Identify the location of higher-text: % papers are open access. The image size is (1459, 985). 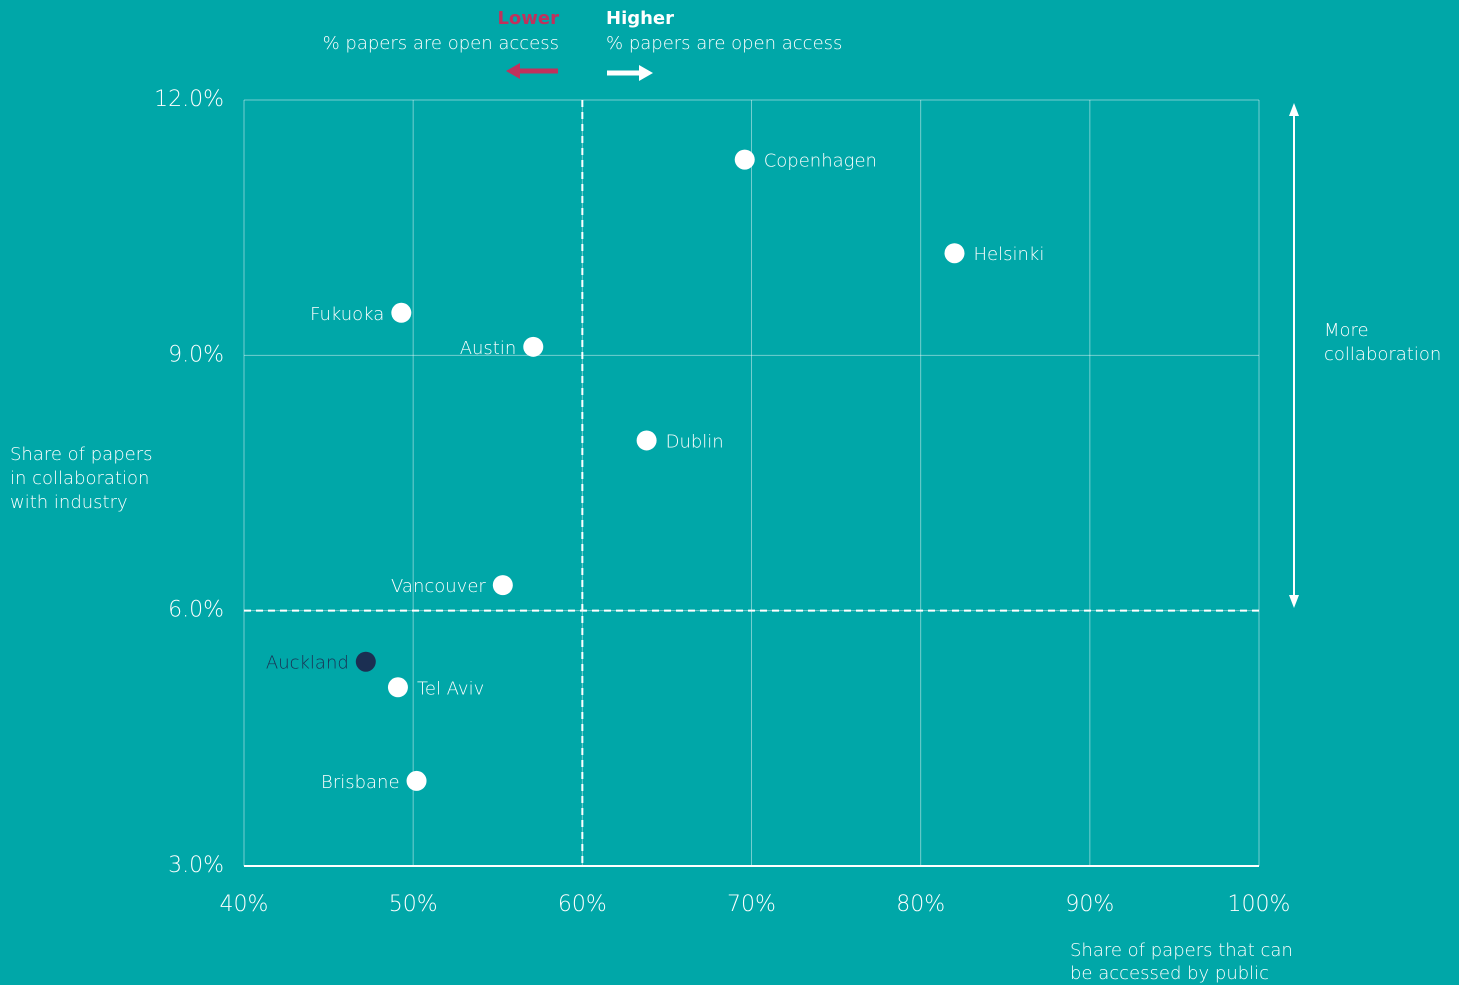
(724, 43).